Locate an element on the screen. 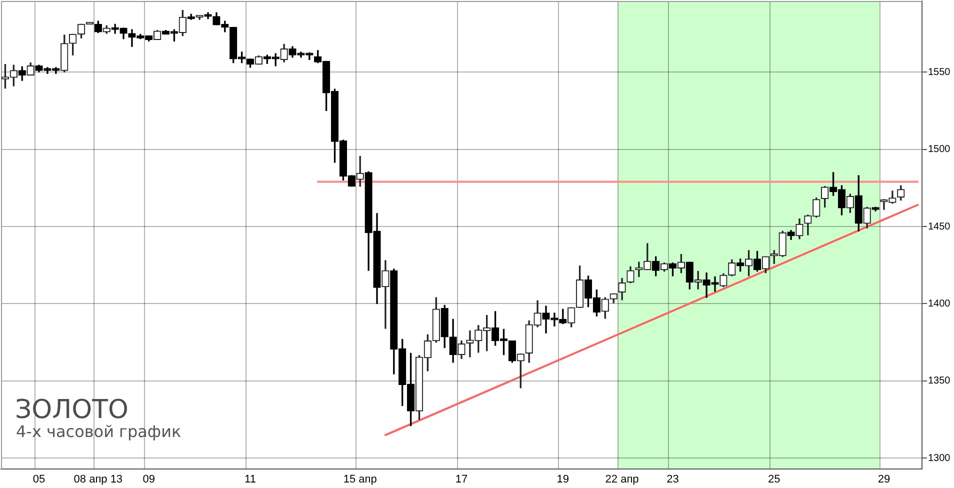 This screenshot has width=954, height=488. x-tick-label: 19 is located at coordinates (563, 480).